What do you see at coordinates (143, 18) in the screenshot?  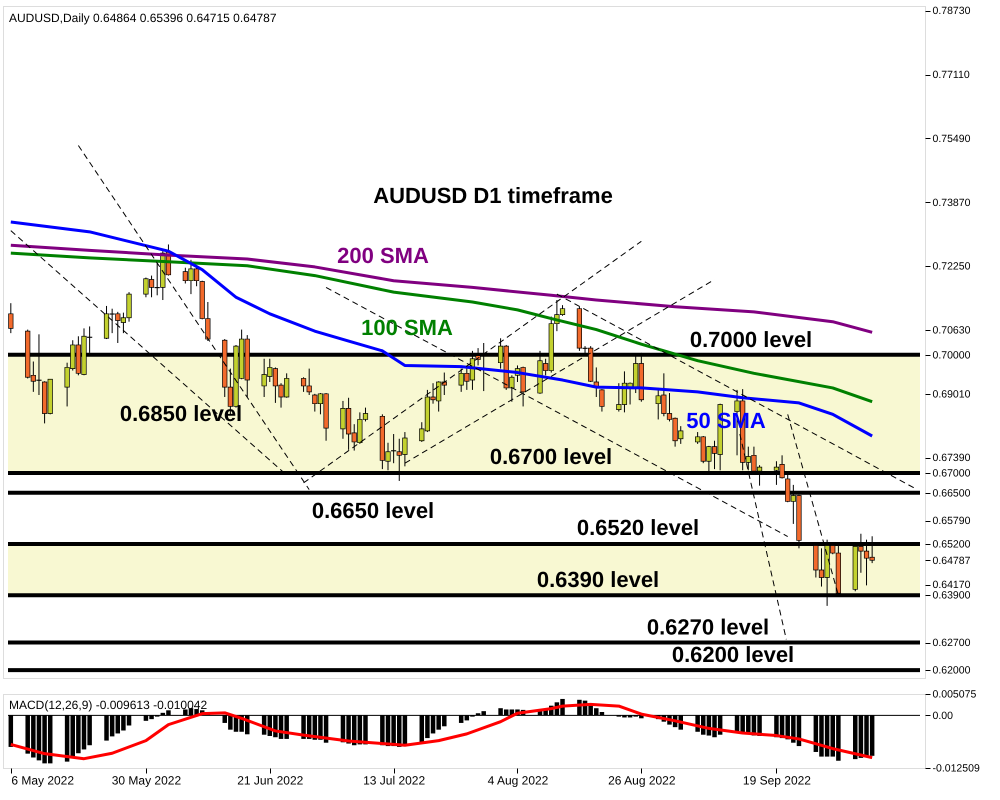 I see `annotation: AUDUSD,Daily 0.64864 0.65396 0.64715 0.64787` at bounding box center [143, 18].